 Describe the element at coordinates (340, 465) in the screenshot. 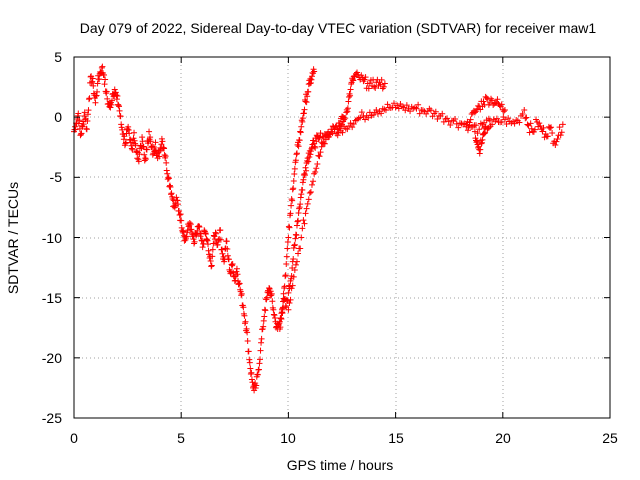

I see `x-axis-label: GPS time / hours` at that location.